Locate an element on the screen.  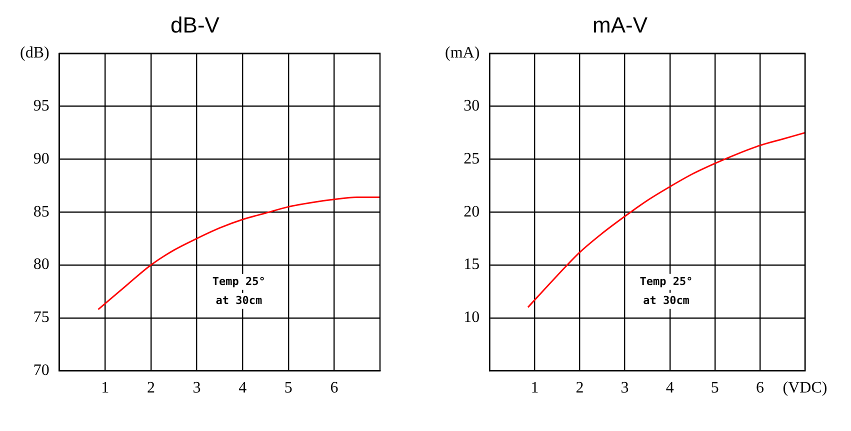
y-tick-label: 95 is located at coordinates (41, 106).